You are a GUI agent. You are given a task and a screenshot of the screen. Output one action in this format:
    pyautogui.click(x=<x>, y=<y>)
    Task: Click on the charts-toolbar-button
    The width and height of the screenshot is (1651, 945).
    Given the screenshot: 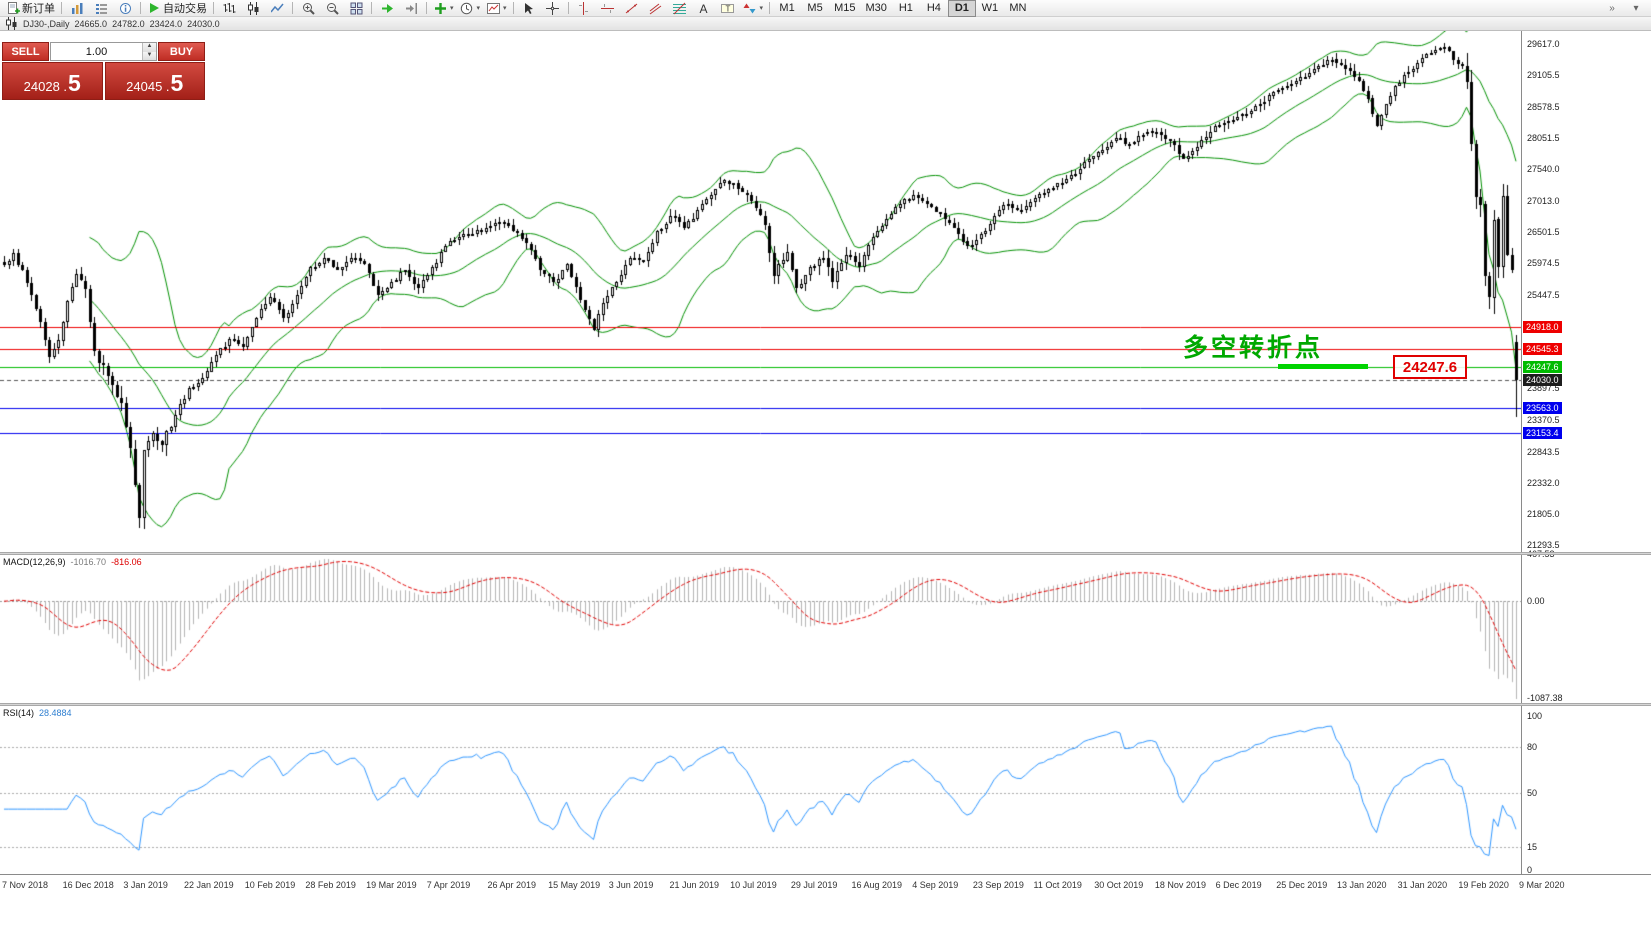 What is the action you would take?
    pyautogui.click(x=77, y=8)
    